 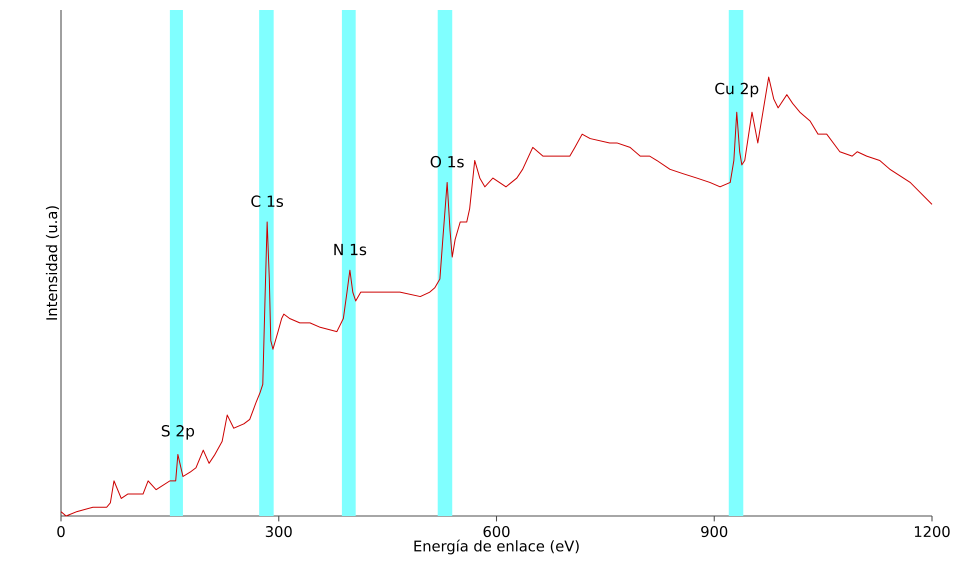 What do you see at coordinates (932, 532) in the screenshot?
I see `x-tick-label: 1200` at bounding box center [932, 532].